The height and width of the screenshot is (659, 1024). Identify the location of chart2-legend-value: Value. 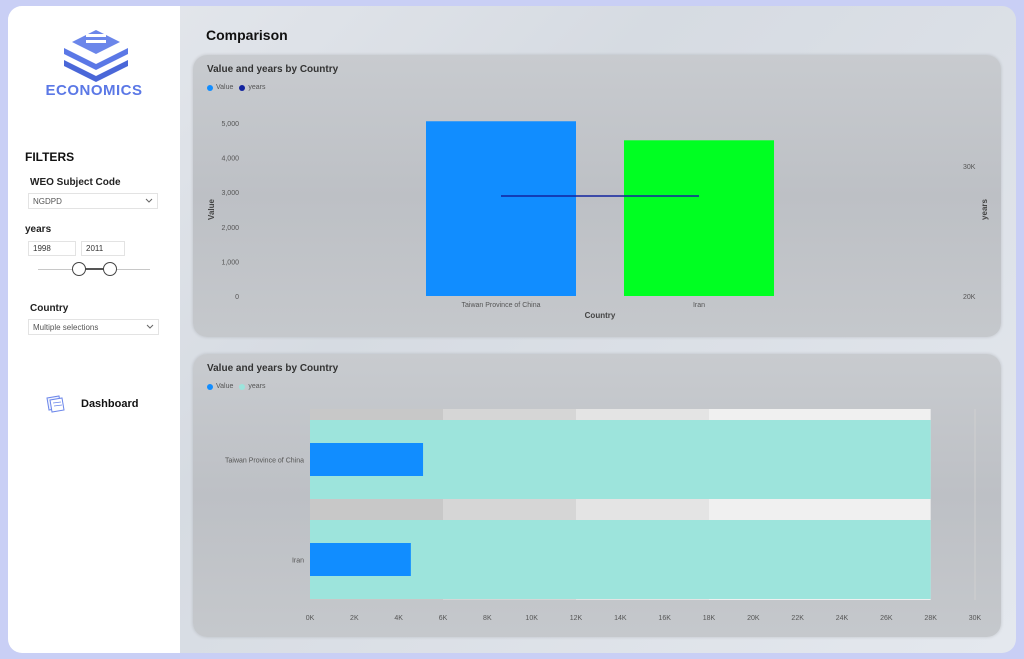
(225, 386).